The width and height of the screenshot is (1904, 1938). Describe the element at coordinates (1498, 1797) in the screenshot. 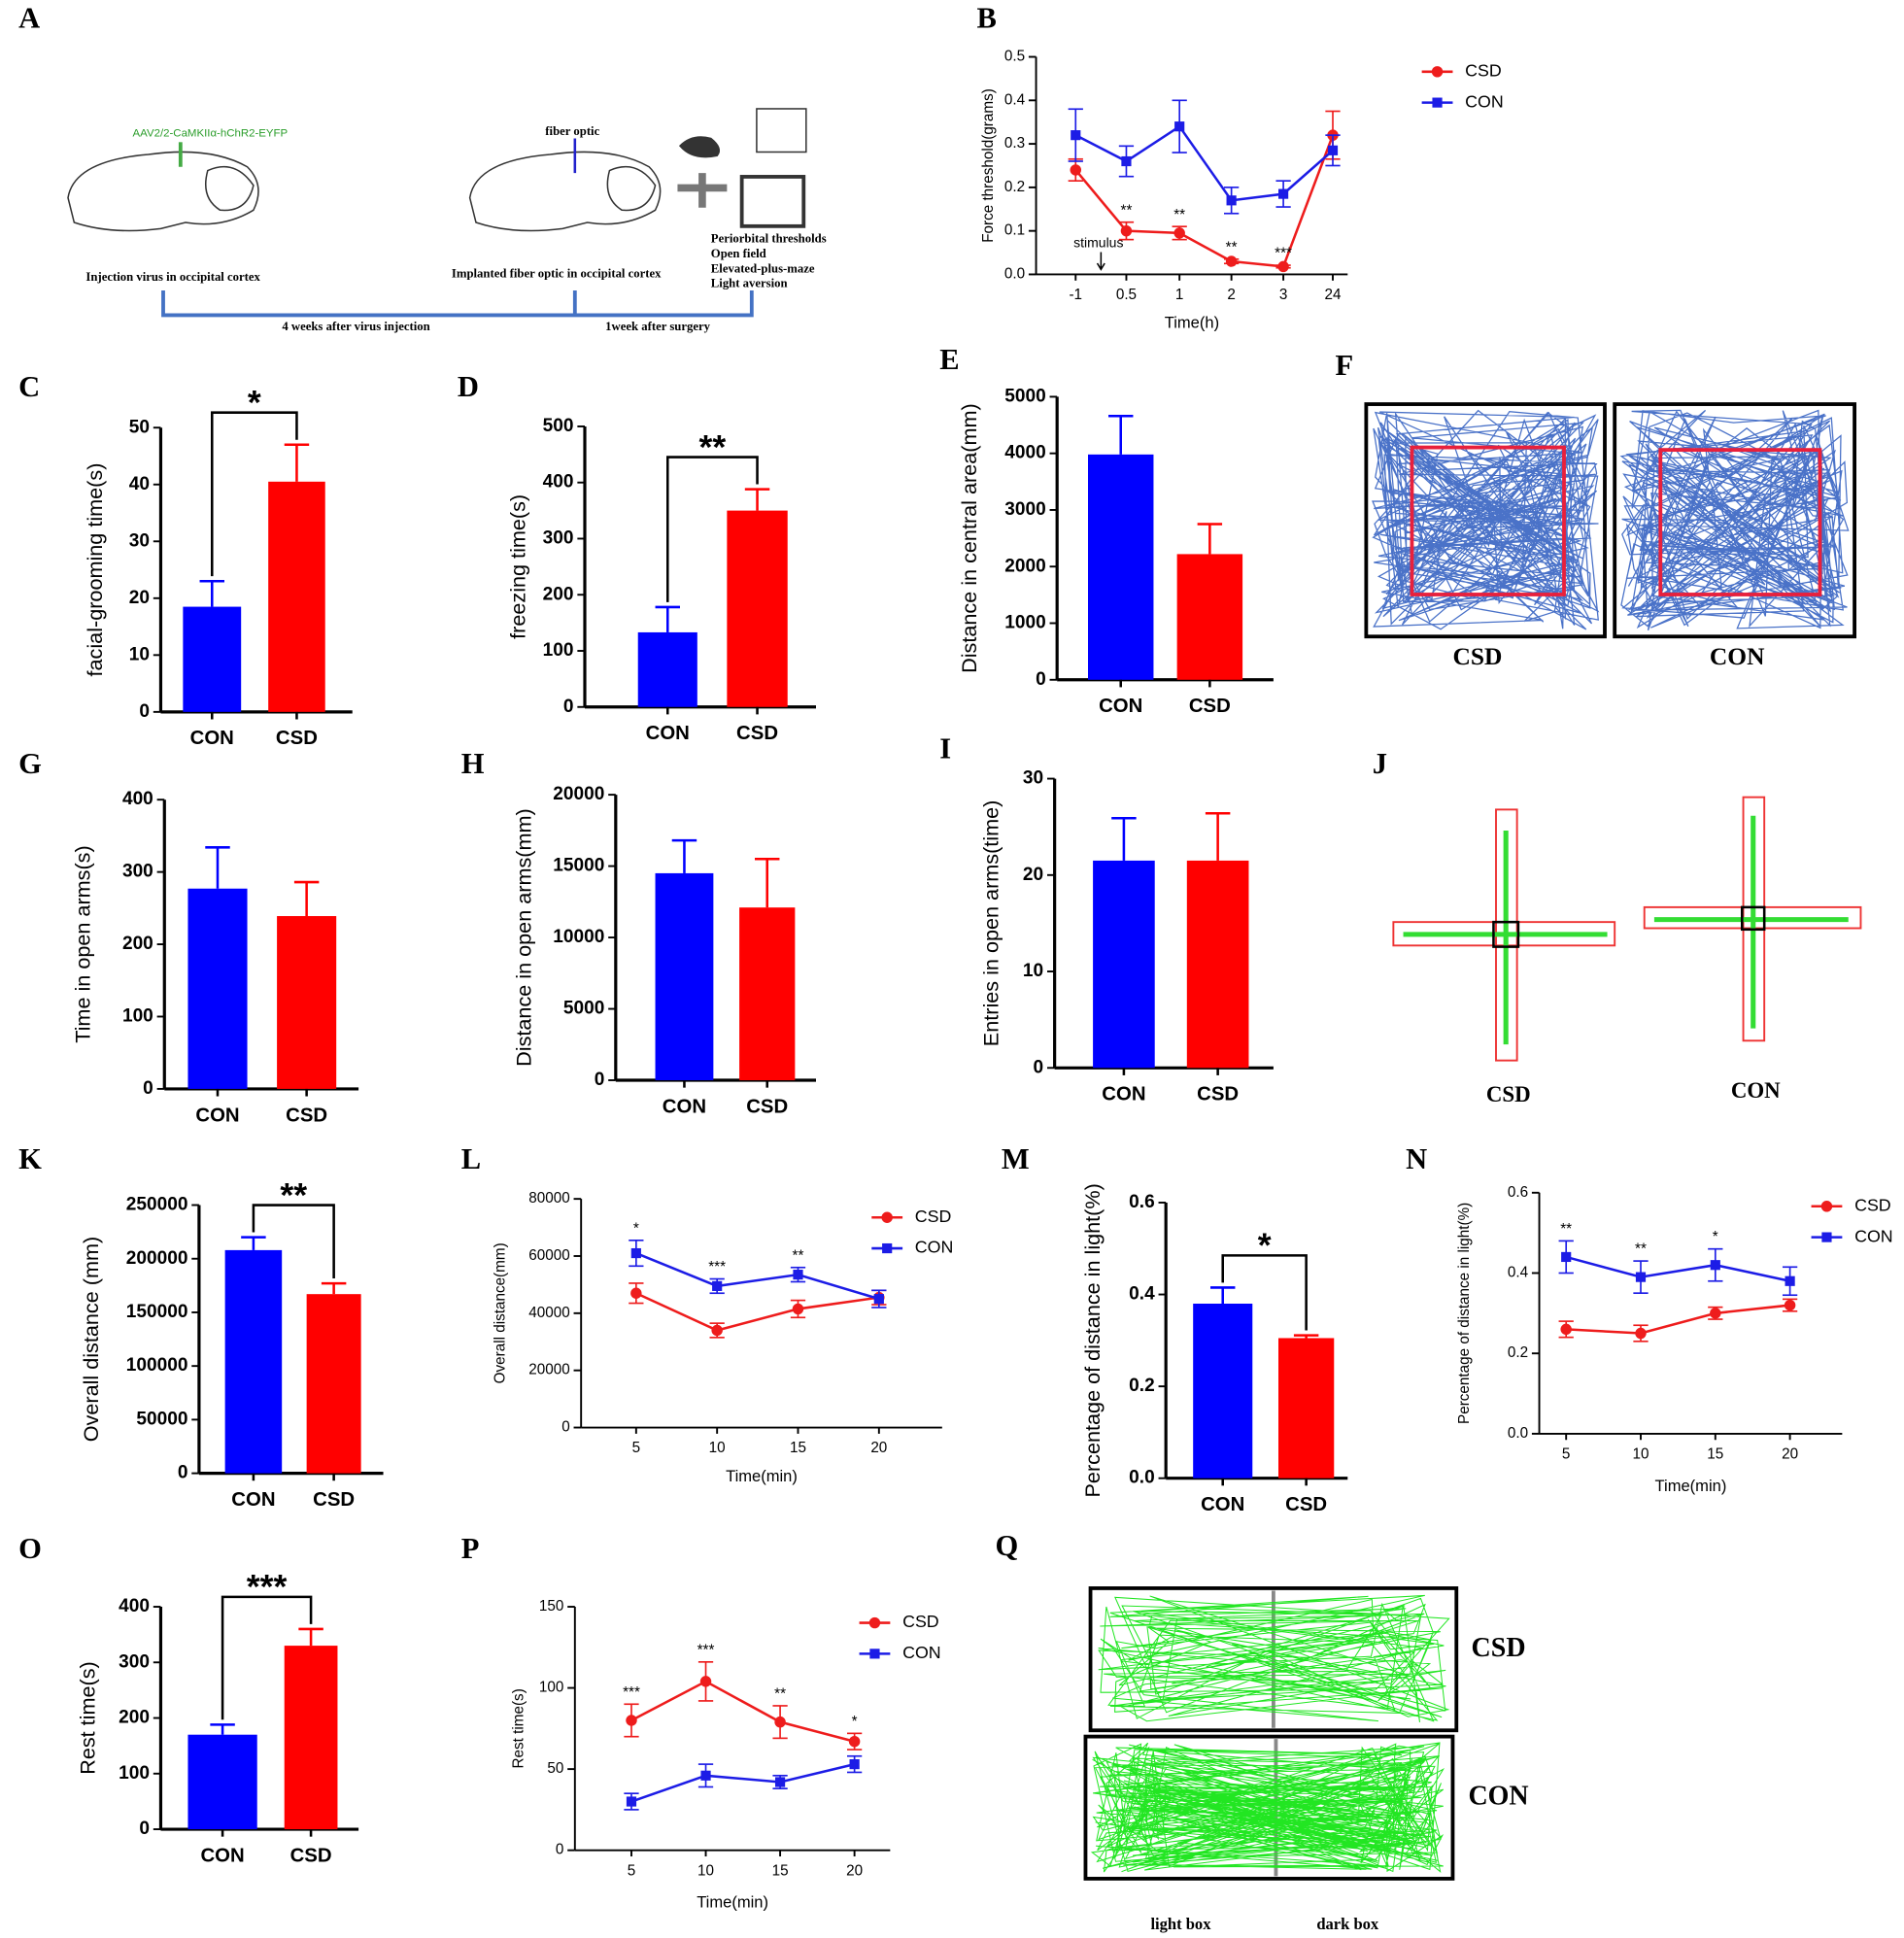

I see `group-label: CON` at that location.